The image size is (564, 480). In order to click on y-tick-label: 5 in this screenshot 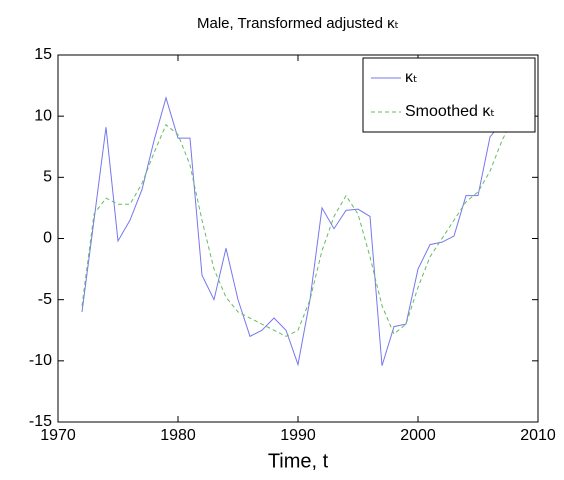, I will do `click(47, 177)`.